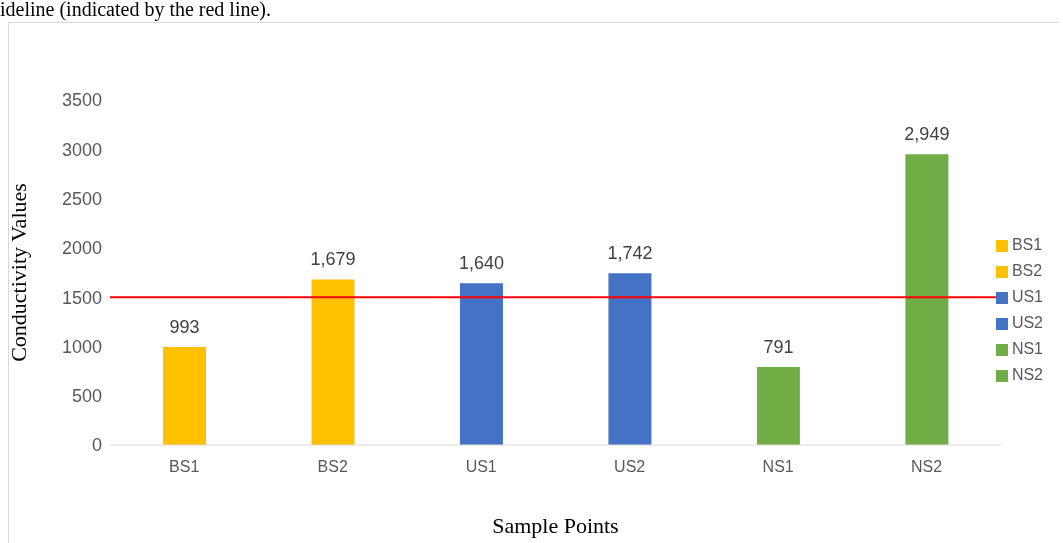  What do you see at coordinates (81, 248) in the screenshot?
I see `y-tick-label: 2000` at bounding box center [81, 248].